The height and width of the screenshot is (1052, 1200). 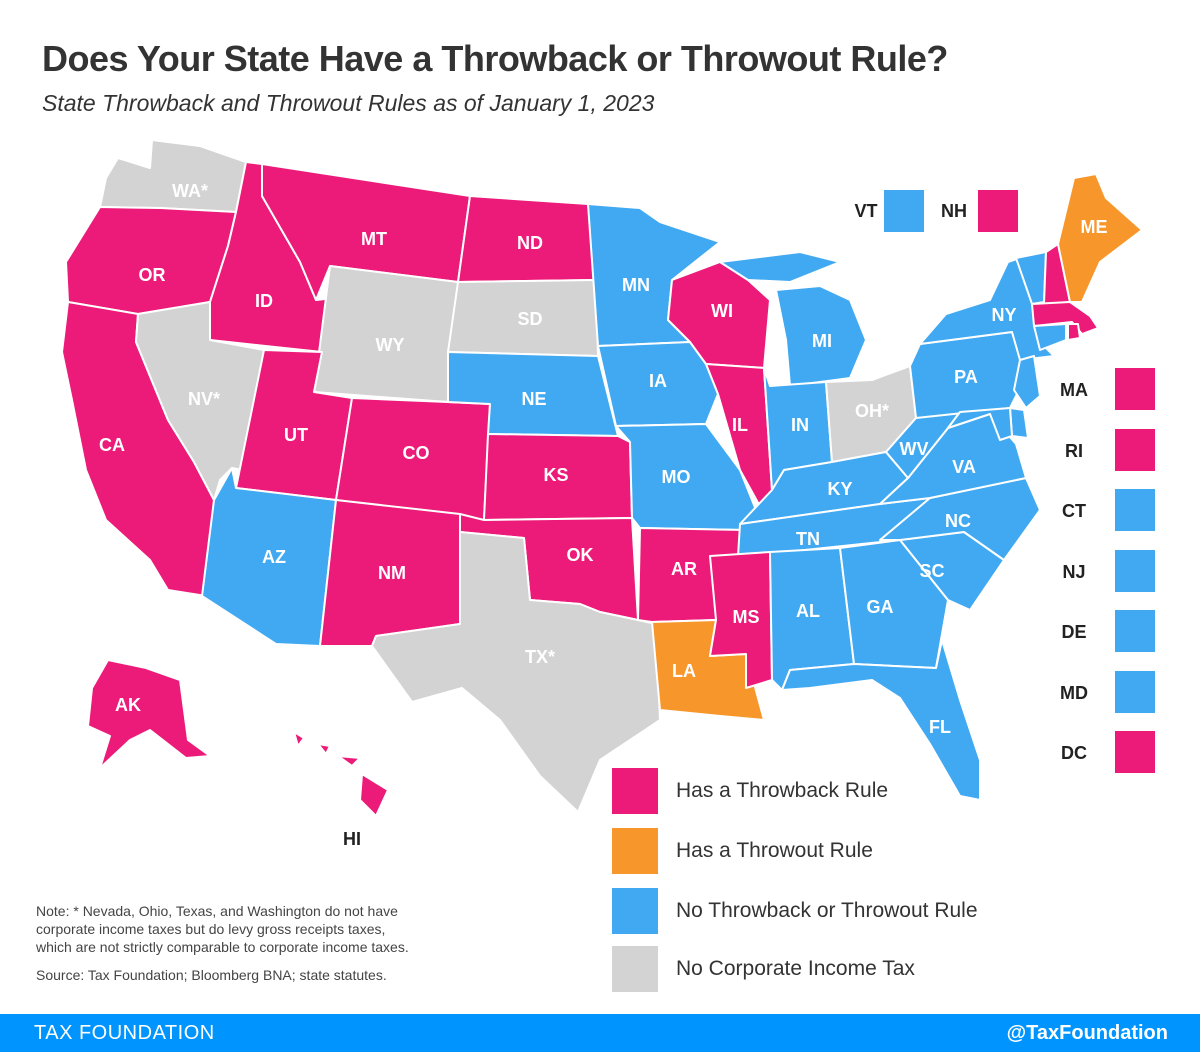 I want to click on state-ak, so click(x=149, y=714).